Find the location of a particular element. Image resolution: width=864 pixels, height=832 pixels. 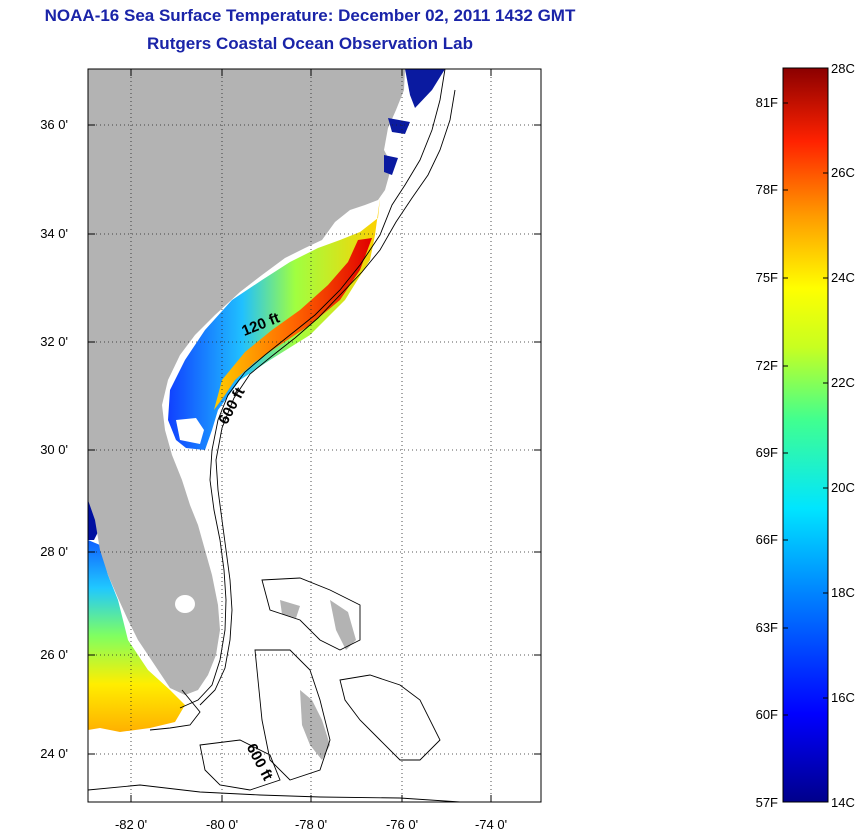

lat-tick-label: 26 0' is located at coordinates (54, 654).